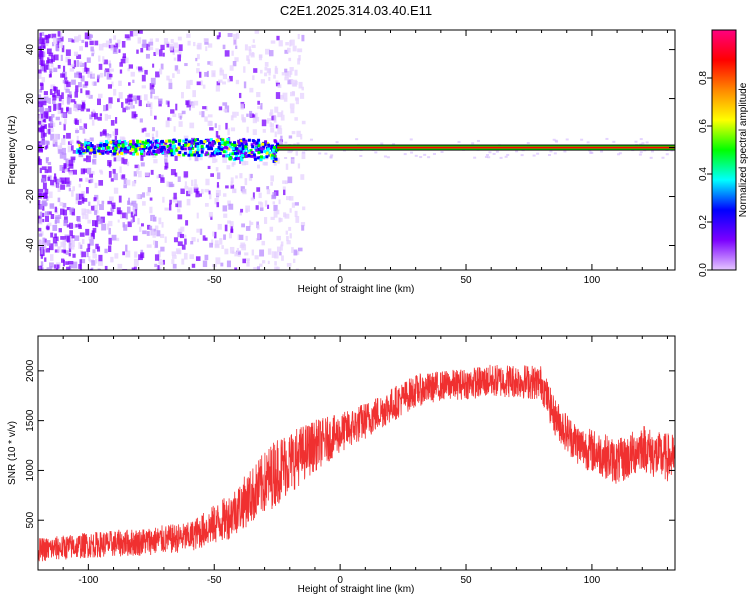 This screenshot has height=605, width=750. I want to click on bottom-y-tick-label: 1500, so click(30, 420).